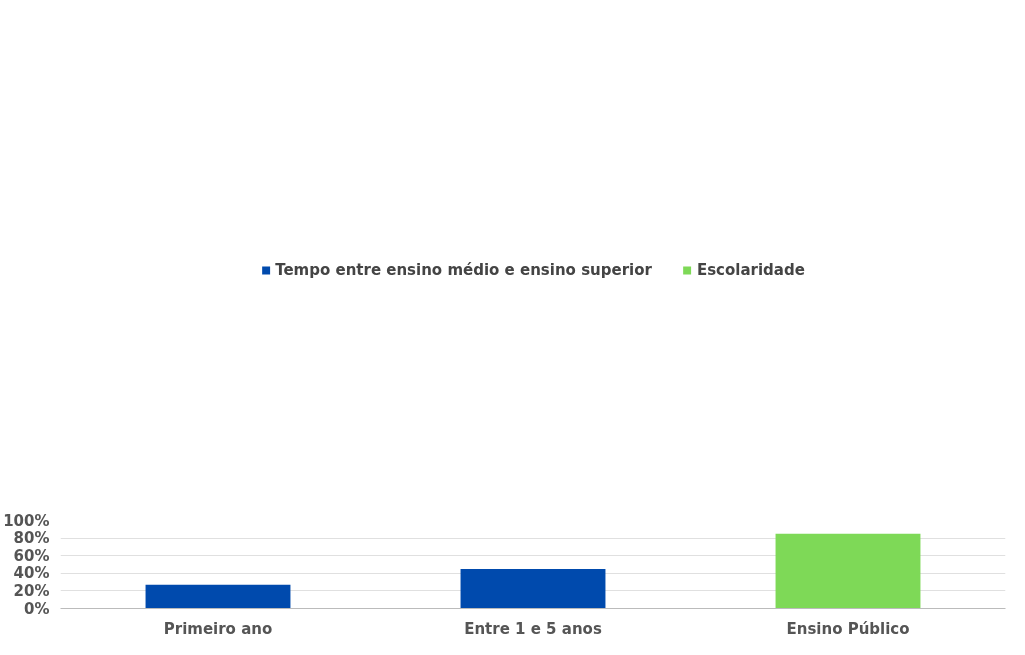  Describe the element at coordinates (848, 628) in the screenshot. I see `x-tick-label: Ensino Público` at that location.